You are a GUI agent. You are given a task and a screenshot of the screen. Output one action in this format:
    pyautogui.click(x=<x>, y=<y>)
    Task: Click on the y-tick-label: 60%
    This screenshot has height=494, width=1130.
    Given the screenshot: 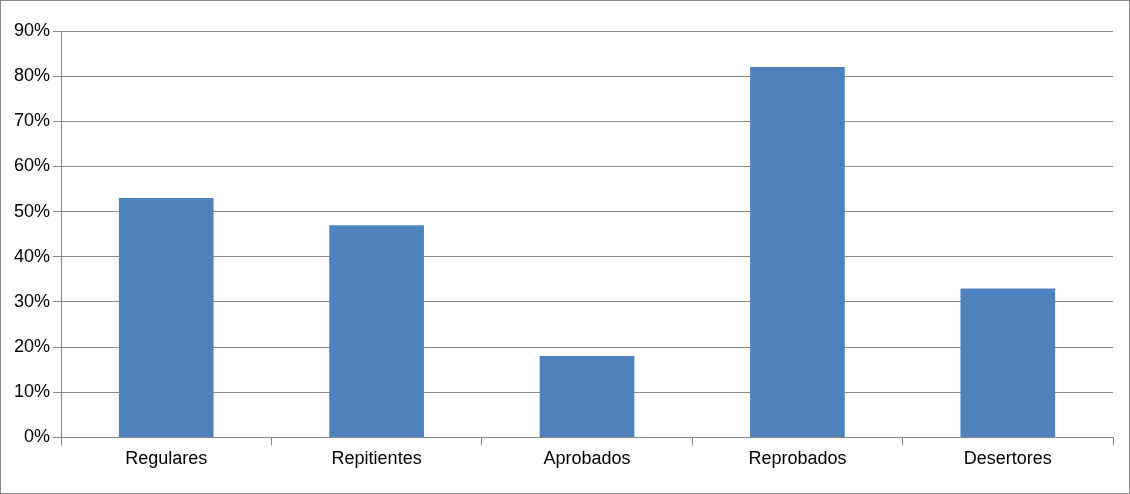 What is the action you would take?
    pyautogui.click(x=32, y=165)
    